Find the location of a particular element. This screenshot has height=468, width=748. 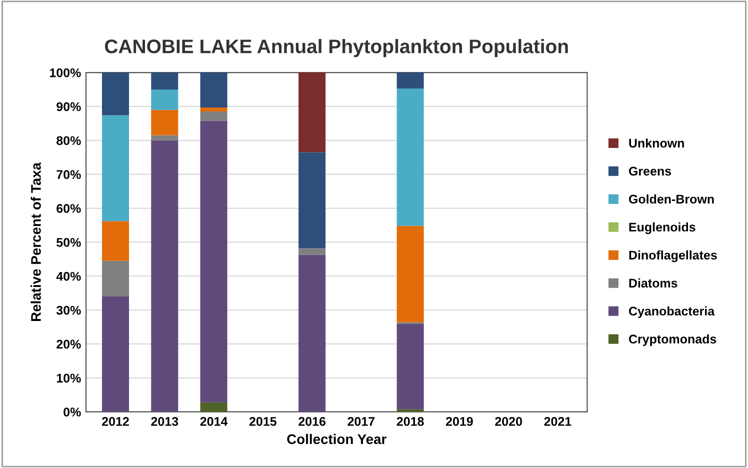

y-tick-label: 70% is located at coordinates (68, 174).